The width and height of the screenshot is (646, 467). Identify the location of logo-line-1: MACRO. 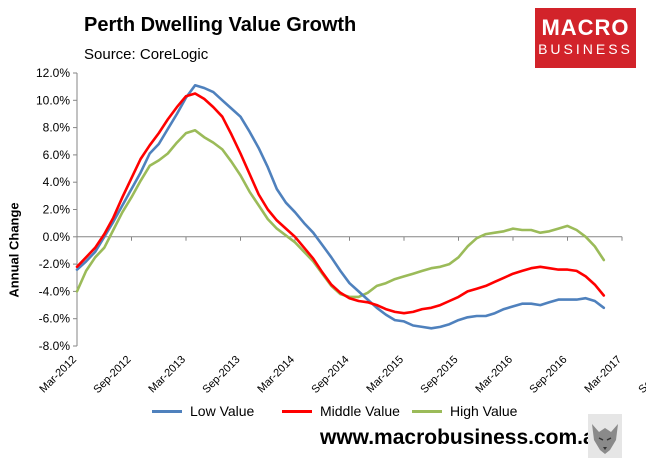
(585, 27).